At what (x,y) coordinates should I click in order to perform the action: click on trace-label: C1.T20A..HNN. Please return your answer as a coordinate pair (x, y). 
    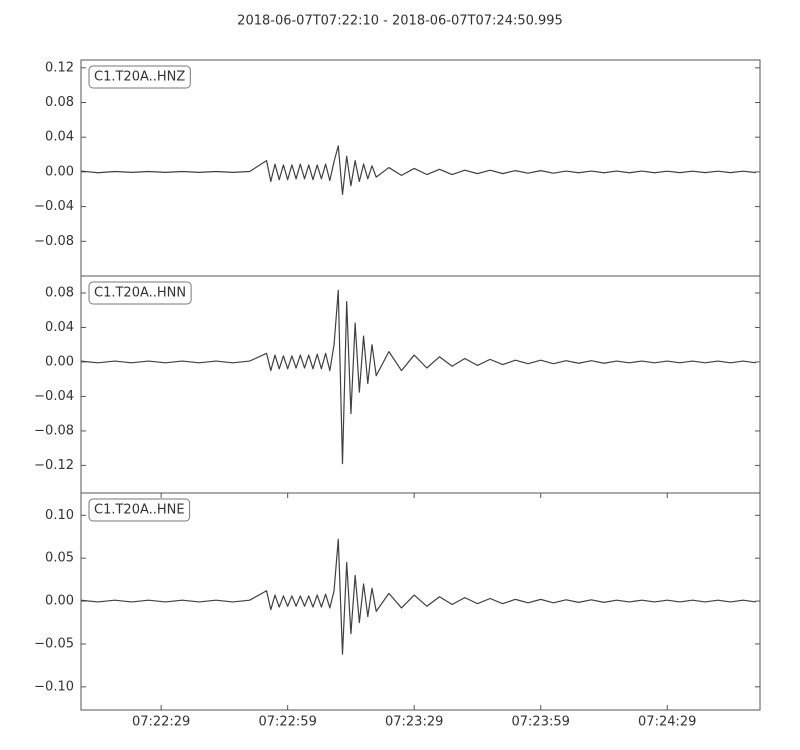
    Looking at the image, I should click on (140, 293).